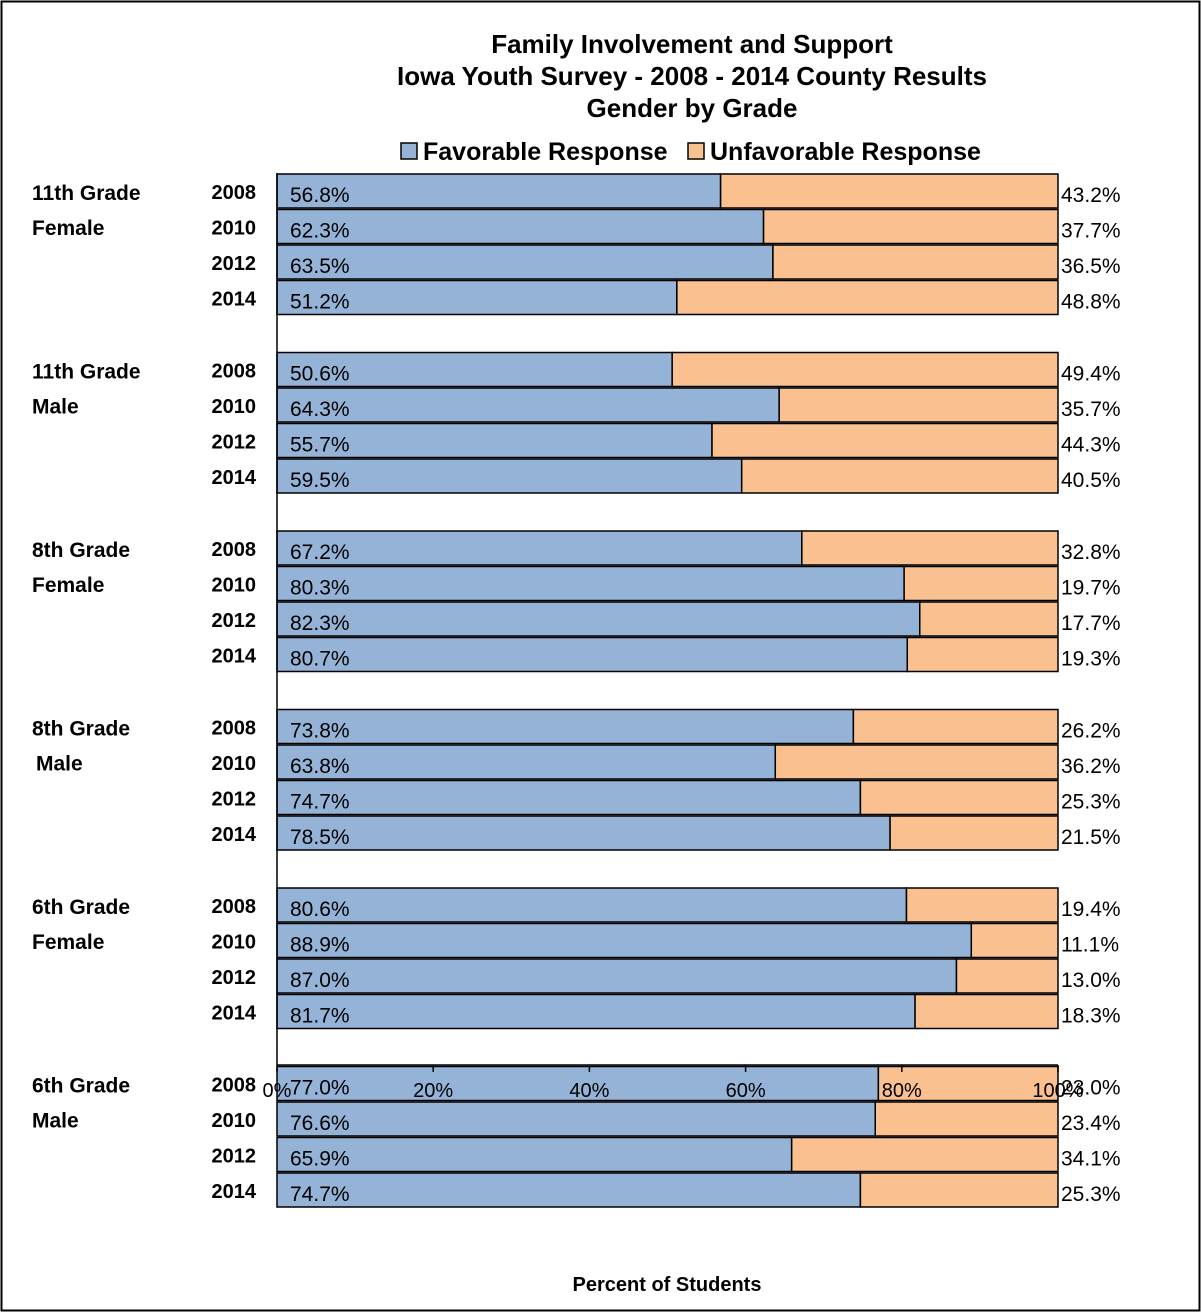  Describe the element at coordinates (1091, 731) in the screenshot. I see `data-label-unfavorable: 26.2%` at that location.